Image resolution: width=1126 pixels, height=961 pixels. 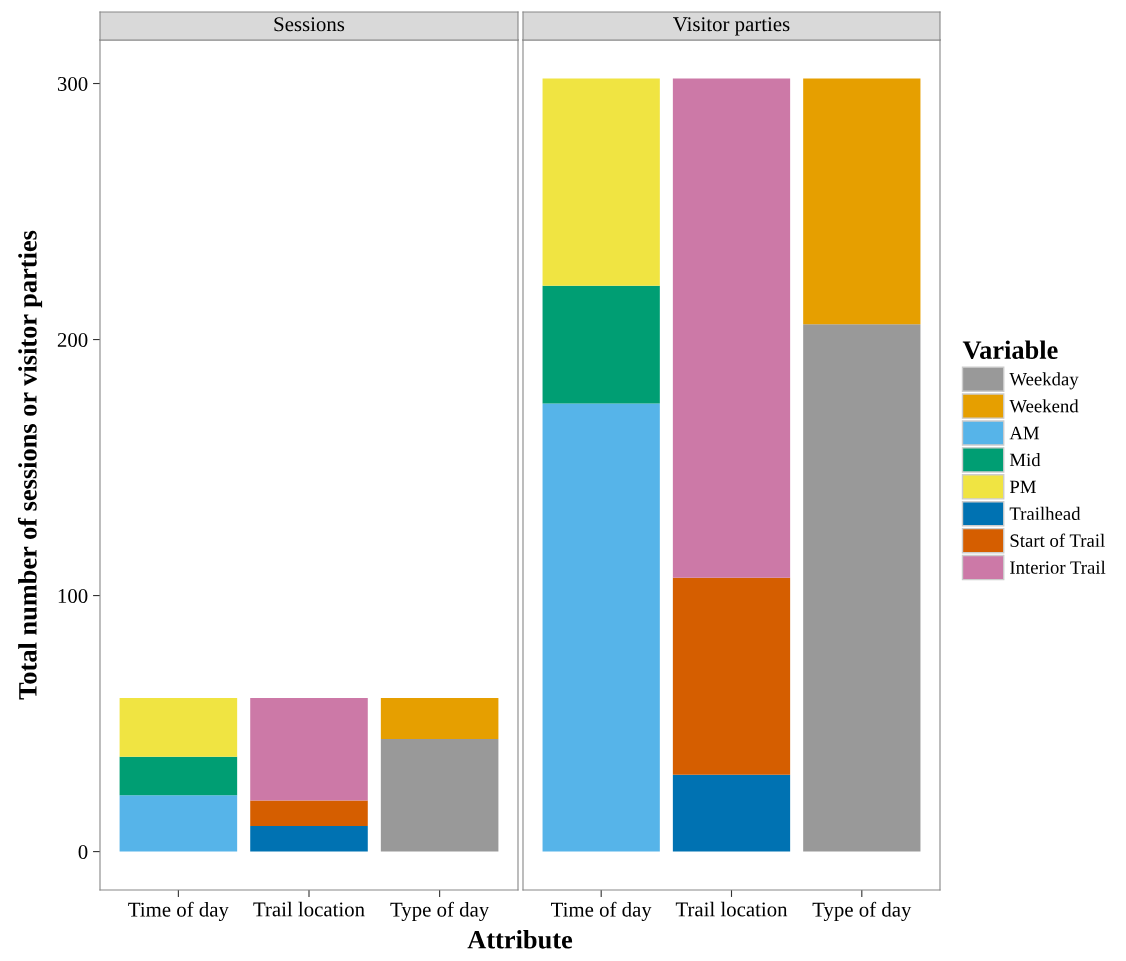 I want to click on legend-label: Start of Trail, so click(x=1057, y=540).